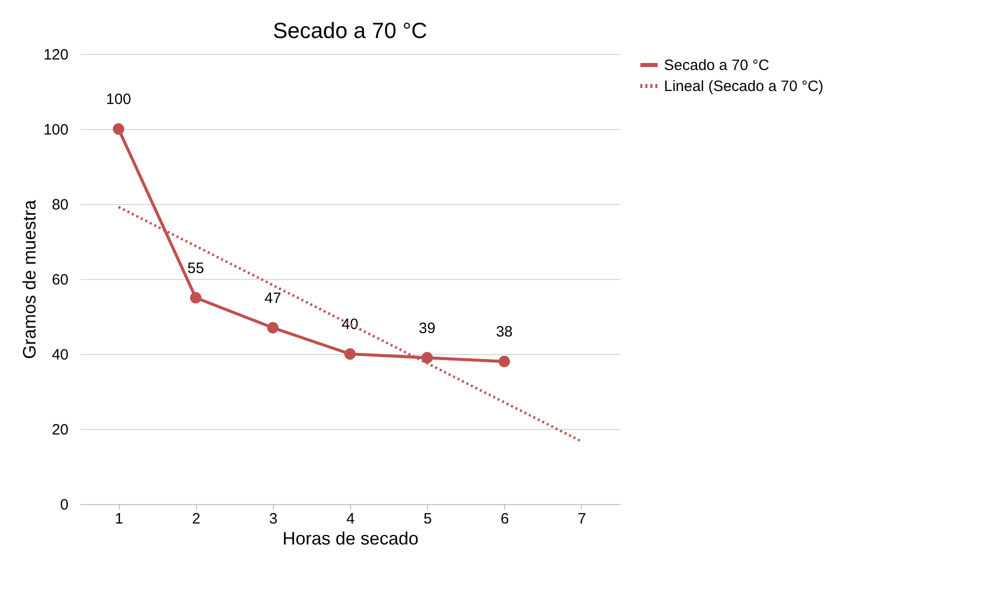 This screenshot has height=601, width=998. Describe the element at coordinates (55, 55) in the screenshot. I see `y-tick-label: 120` at that location.